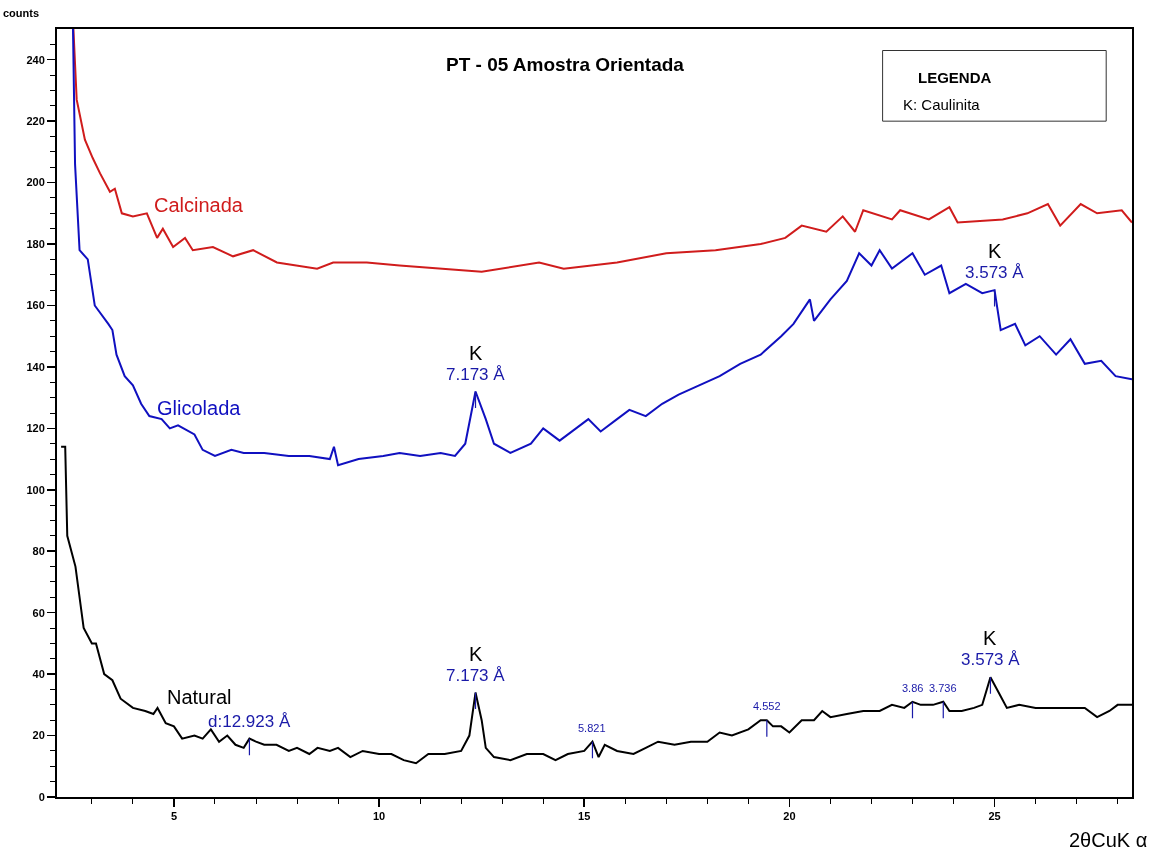 Image resolution: width=1153 pixels, height=854 pixels. What do you see at coordinates (592, 728) in the screenshot?
I see `annotation: 5.821` at bounding box center [592, 728].